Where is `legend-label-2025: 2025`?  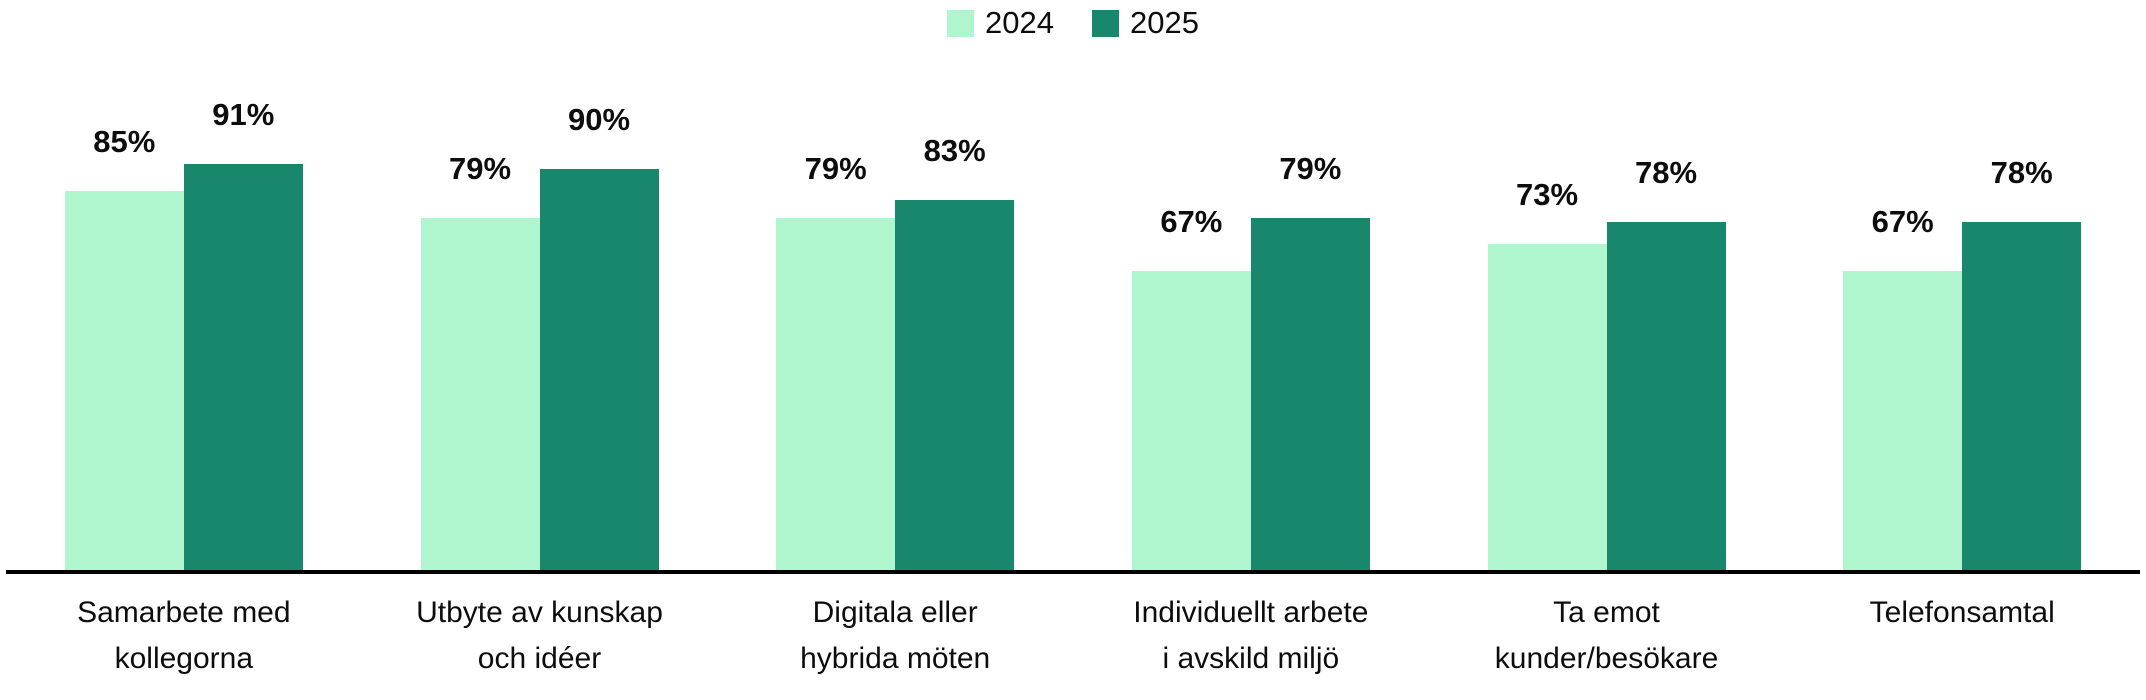
legend-label-2025: 2025 is located at coordinates (1164, 22).